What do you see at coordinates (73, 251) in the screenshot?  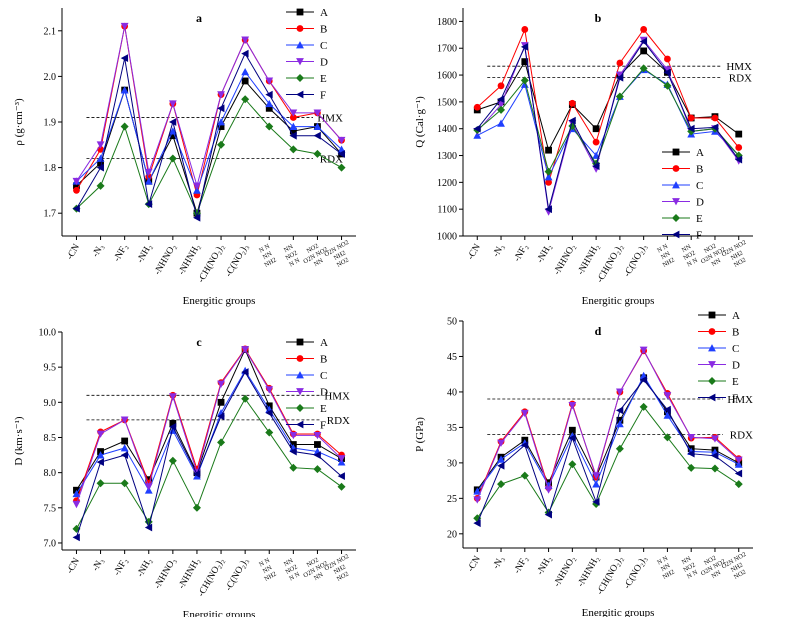 I see `x-tick-label: -CN` at bounding box center [73, 251].